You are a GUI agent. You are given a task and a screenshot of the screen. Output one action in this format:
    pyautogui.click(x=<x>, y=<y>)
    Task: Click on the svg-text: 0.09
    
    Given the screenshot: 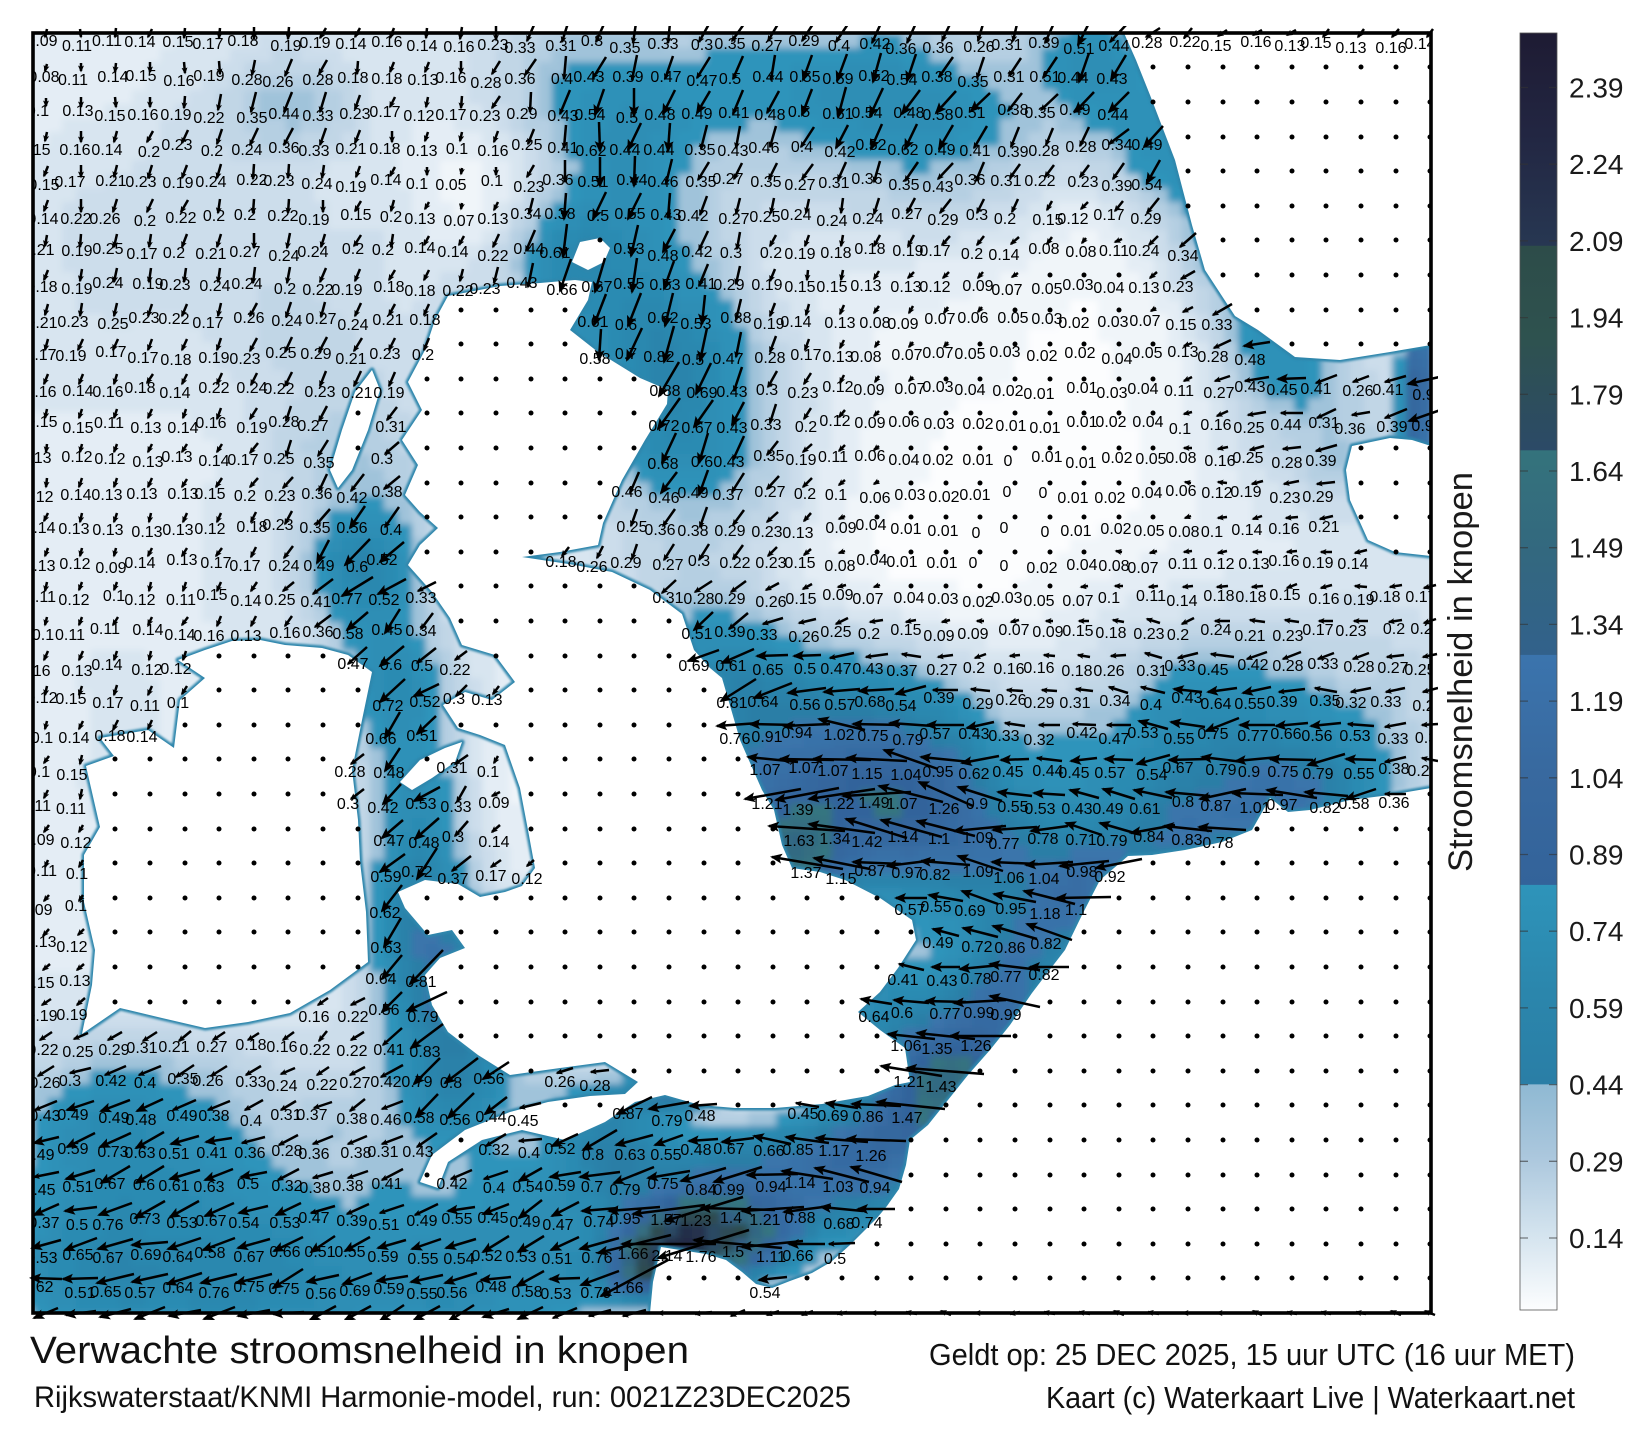 What is the action you would take?
    pyautogui.click(x=837, y=595)
    